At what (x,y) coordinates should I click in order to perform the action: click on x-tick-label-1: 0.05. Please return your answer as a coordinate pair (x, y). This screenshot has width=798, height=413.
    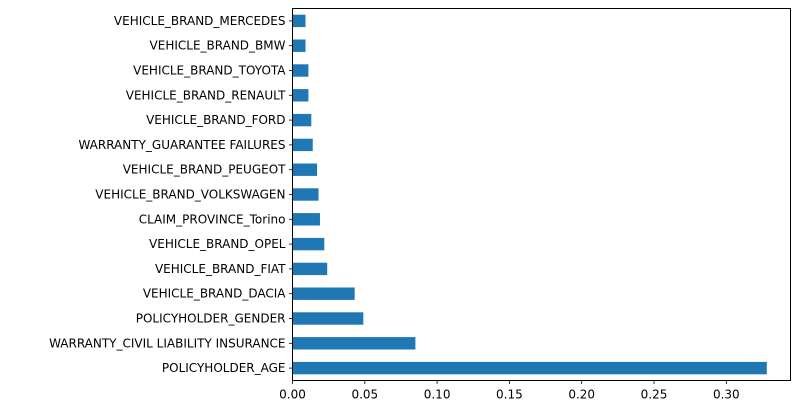
    Looking at the image, I should click on (364, 395).